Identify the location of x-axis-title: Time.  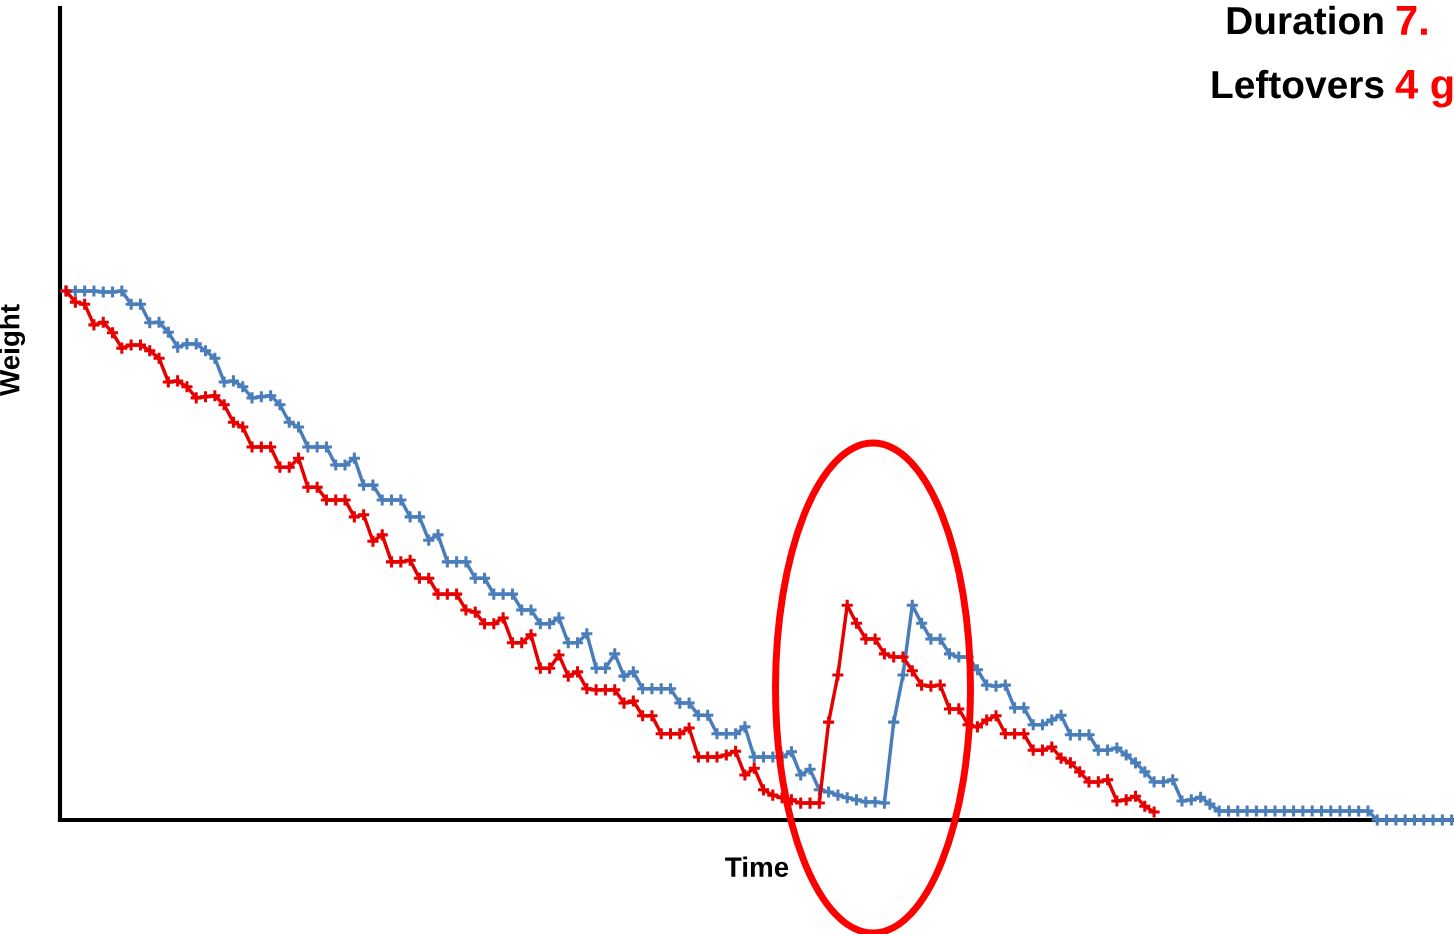
(757, 866).